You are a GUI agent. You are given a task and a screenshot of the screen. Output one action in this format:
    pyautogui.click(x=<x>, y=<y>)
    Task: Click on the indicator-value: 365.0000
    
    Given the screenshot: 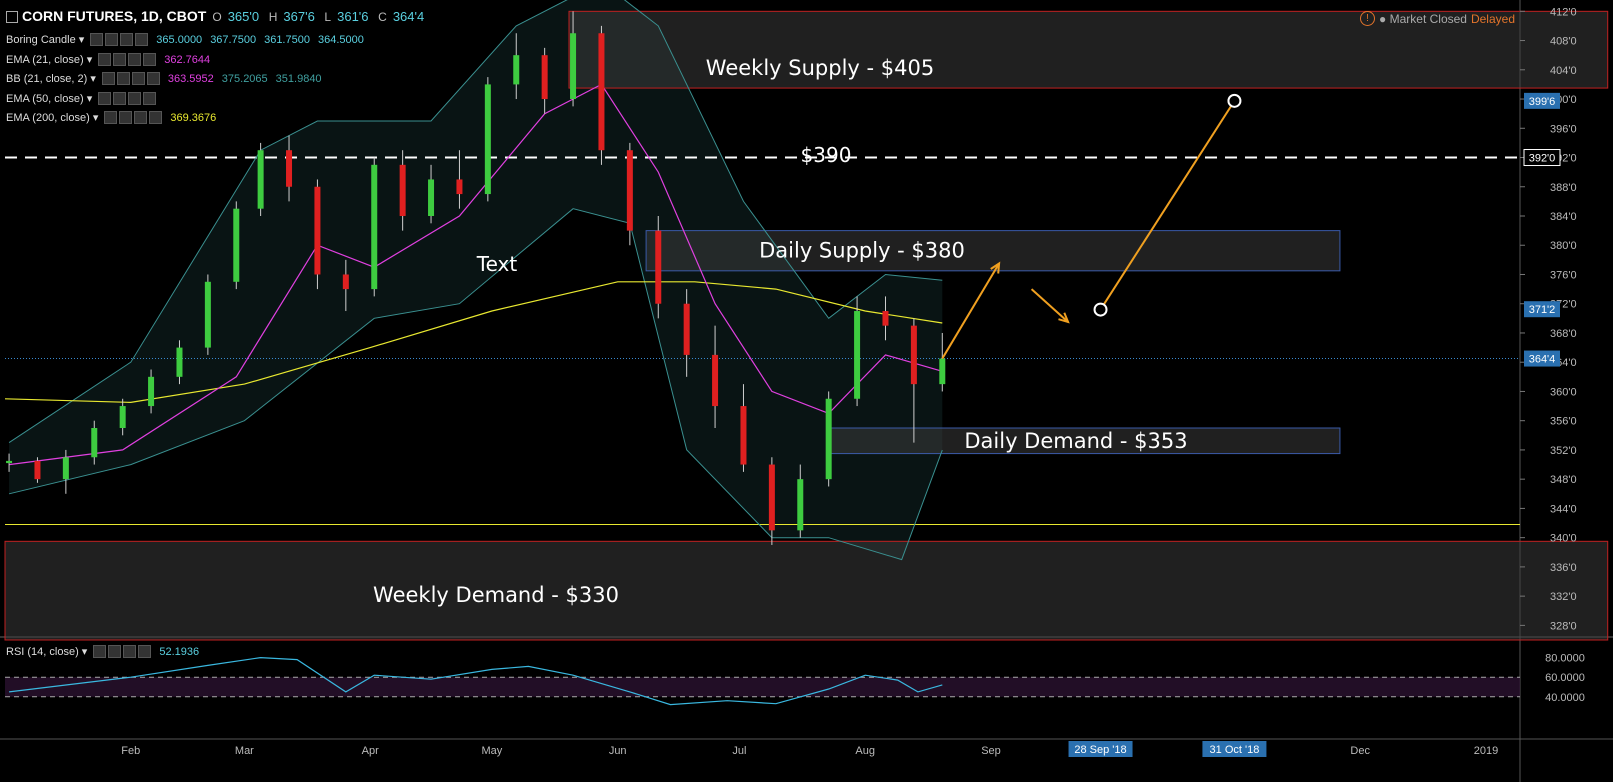 What is the action you would take?
    pyautogui.click(x=179, y=39)
    